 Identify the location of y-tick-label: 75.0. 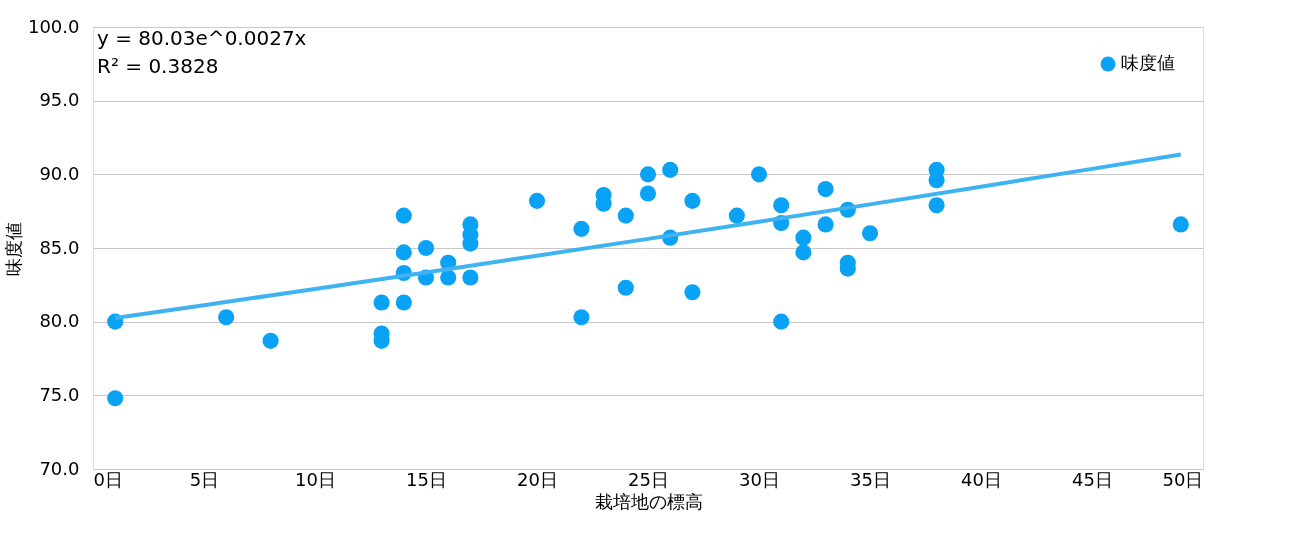
(59, 394).